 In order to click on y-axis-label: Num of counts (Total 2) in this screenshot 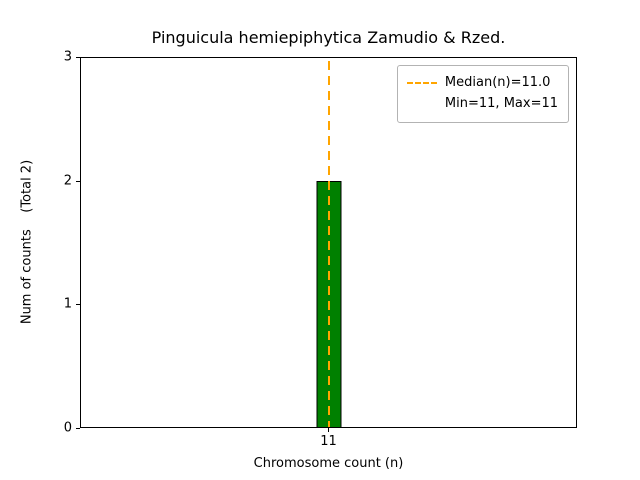, I will do `click(27, 242)`.